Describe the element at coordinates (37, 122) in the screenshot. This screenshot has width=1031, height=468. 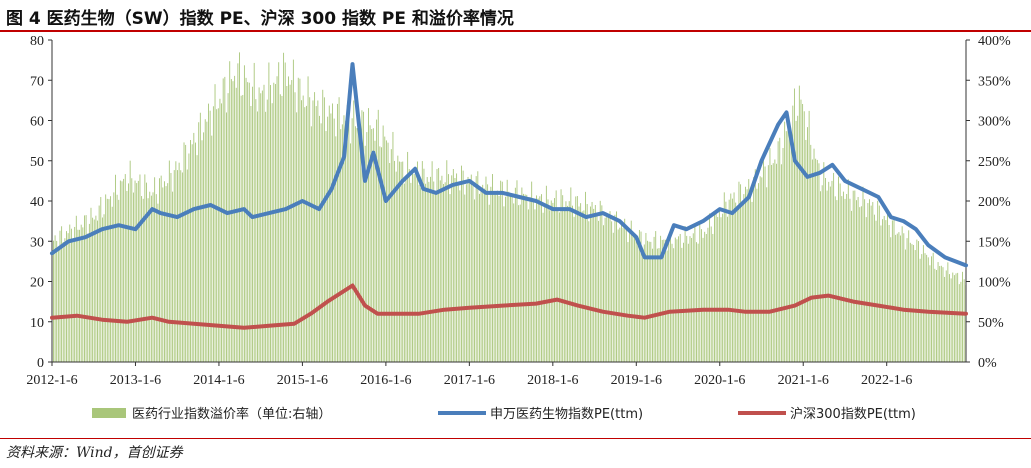
I see `left-tick-label: 60` at that location.